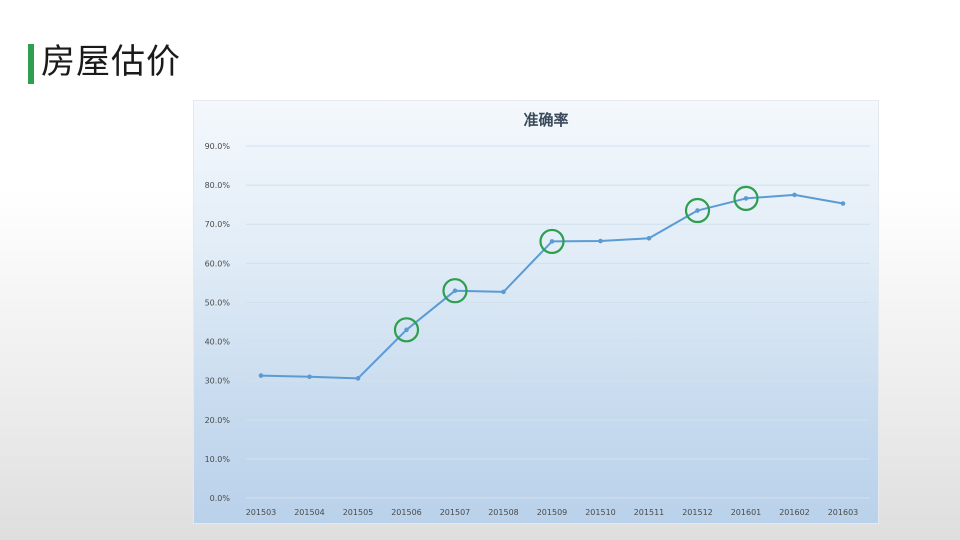 The height and width of the screenshot is (540, 960). I want to click on title-accent-bar, so click(31, 64).